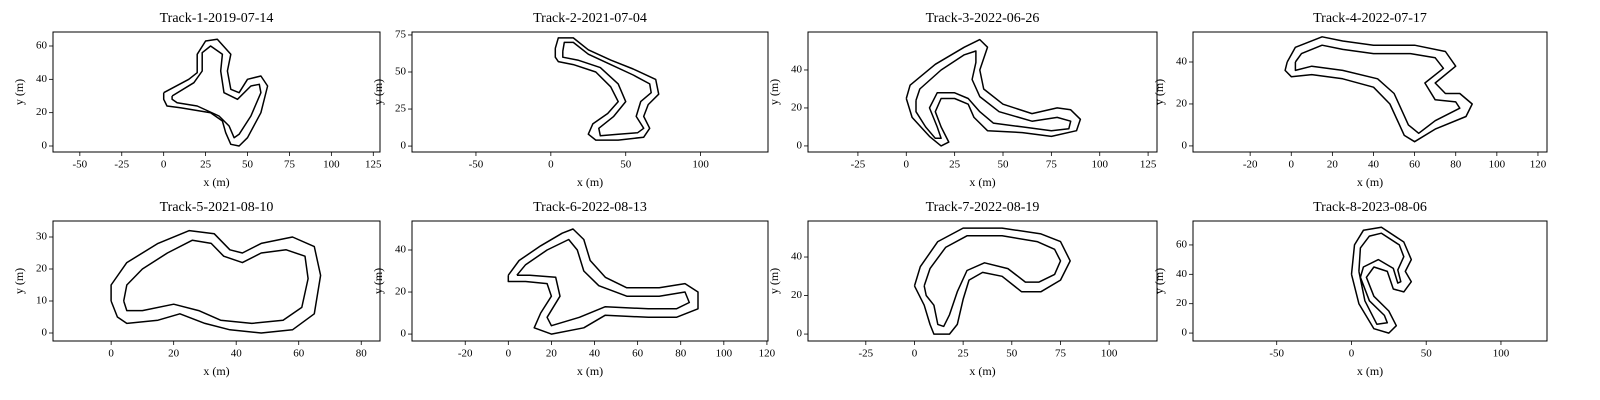  Describe the element at coordinates (983, 18) in the screenshot. I see `subplot-title: Track-3-2022-06-26` at that location.